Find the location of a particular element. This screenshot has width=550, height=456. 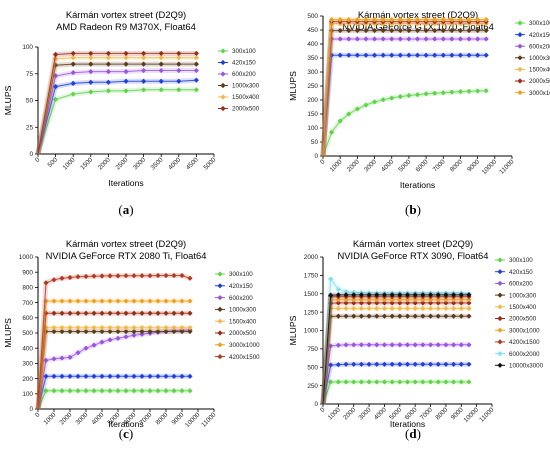

y-tick-label: 1250 is located at coordinates (311, 312).